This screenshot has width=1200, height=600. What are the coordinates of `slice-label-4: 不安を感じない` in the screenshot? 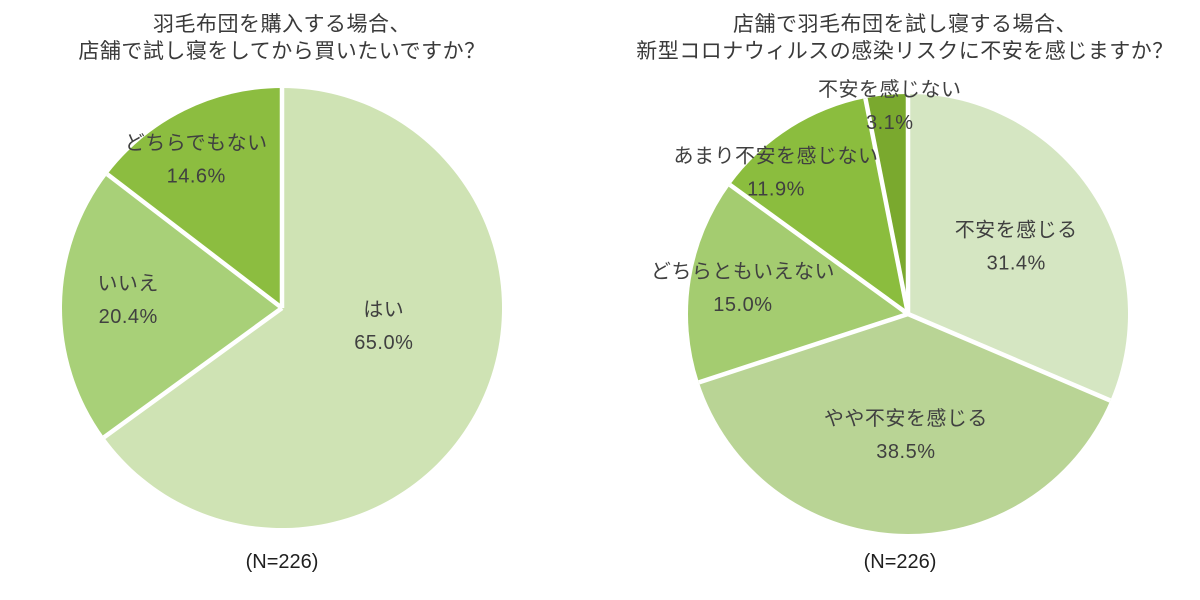 It's located at (890, 89).